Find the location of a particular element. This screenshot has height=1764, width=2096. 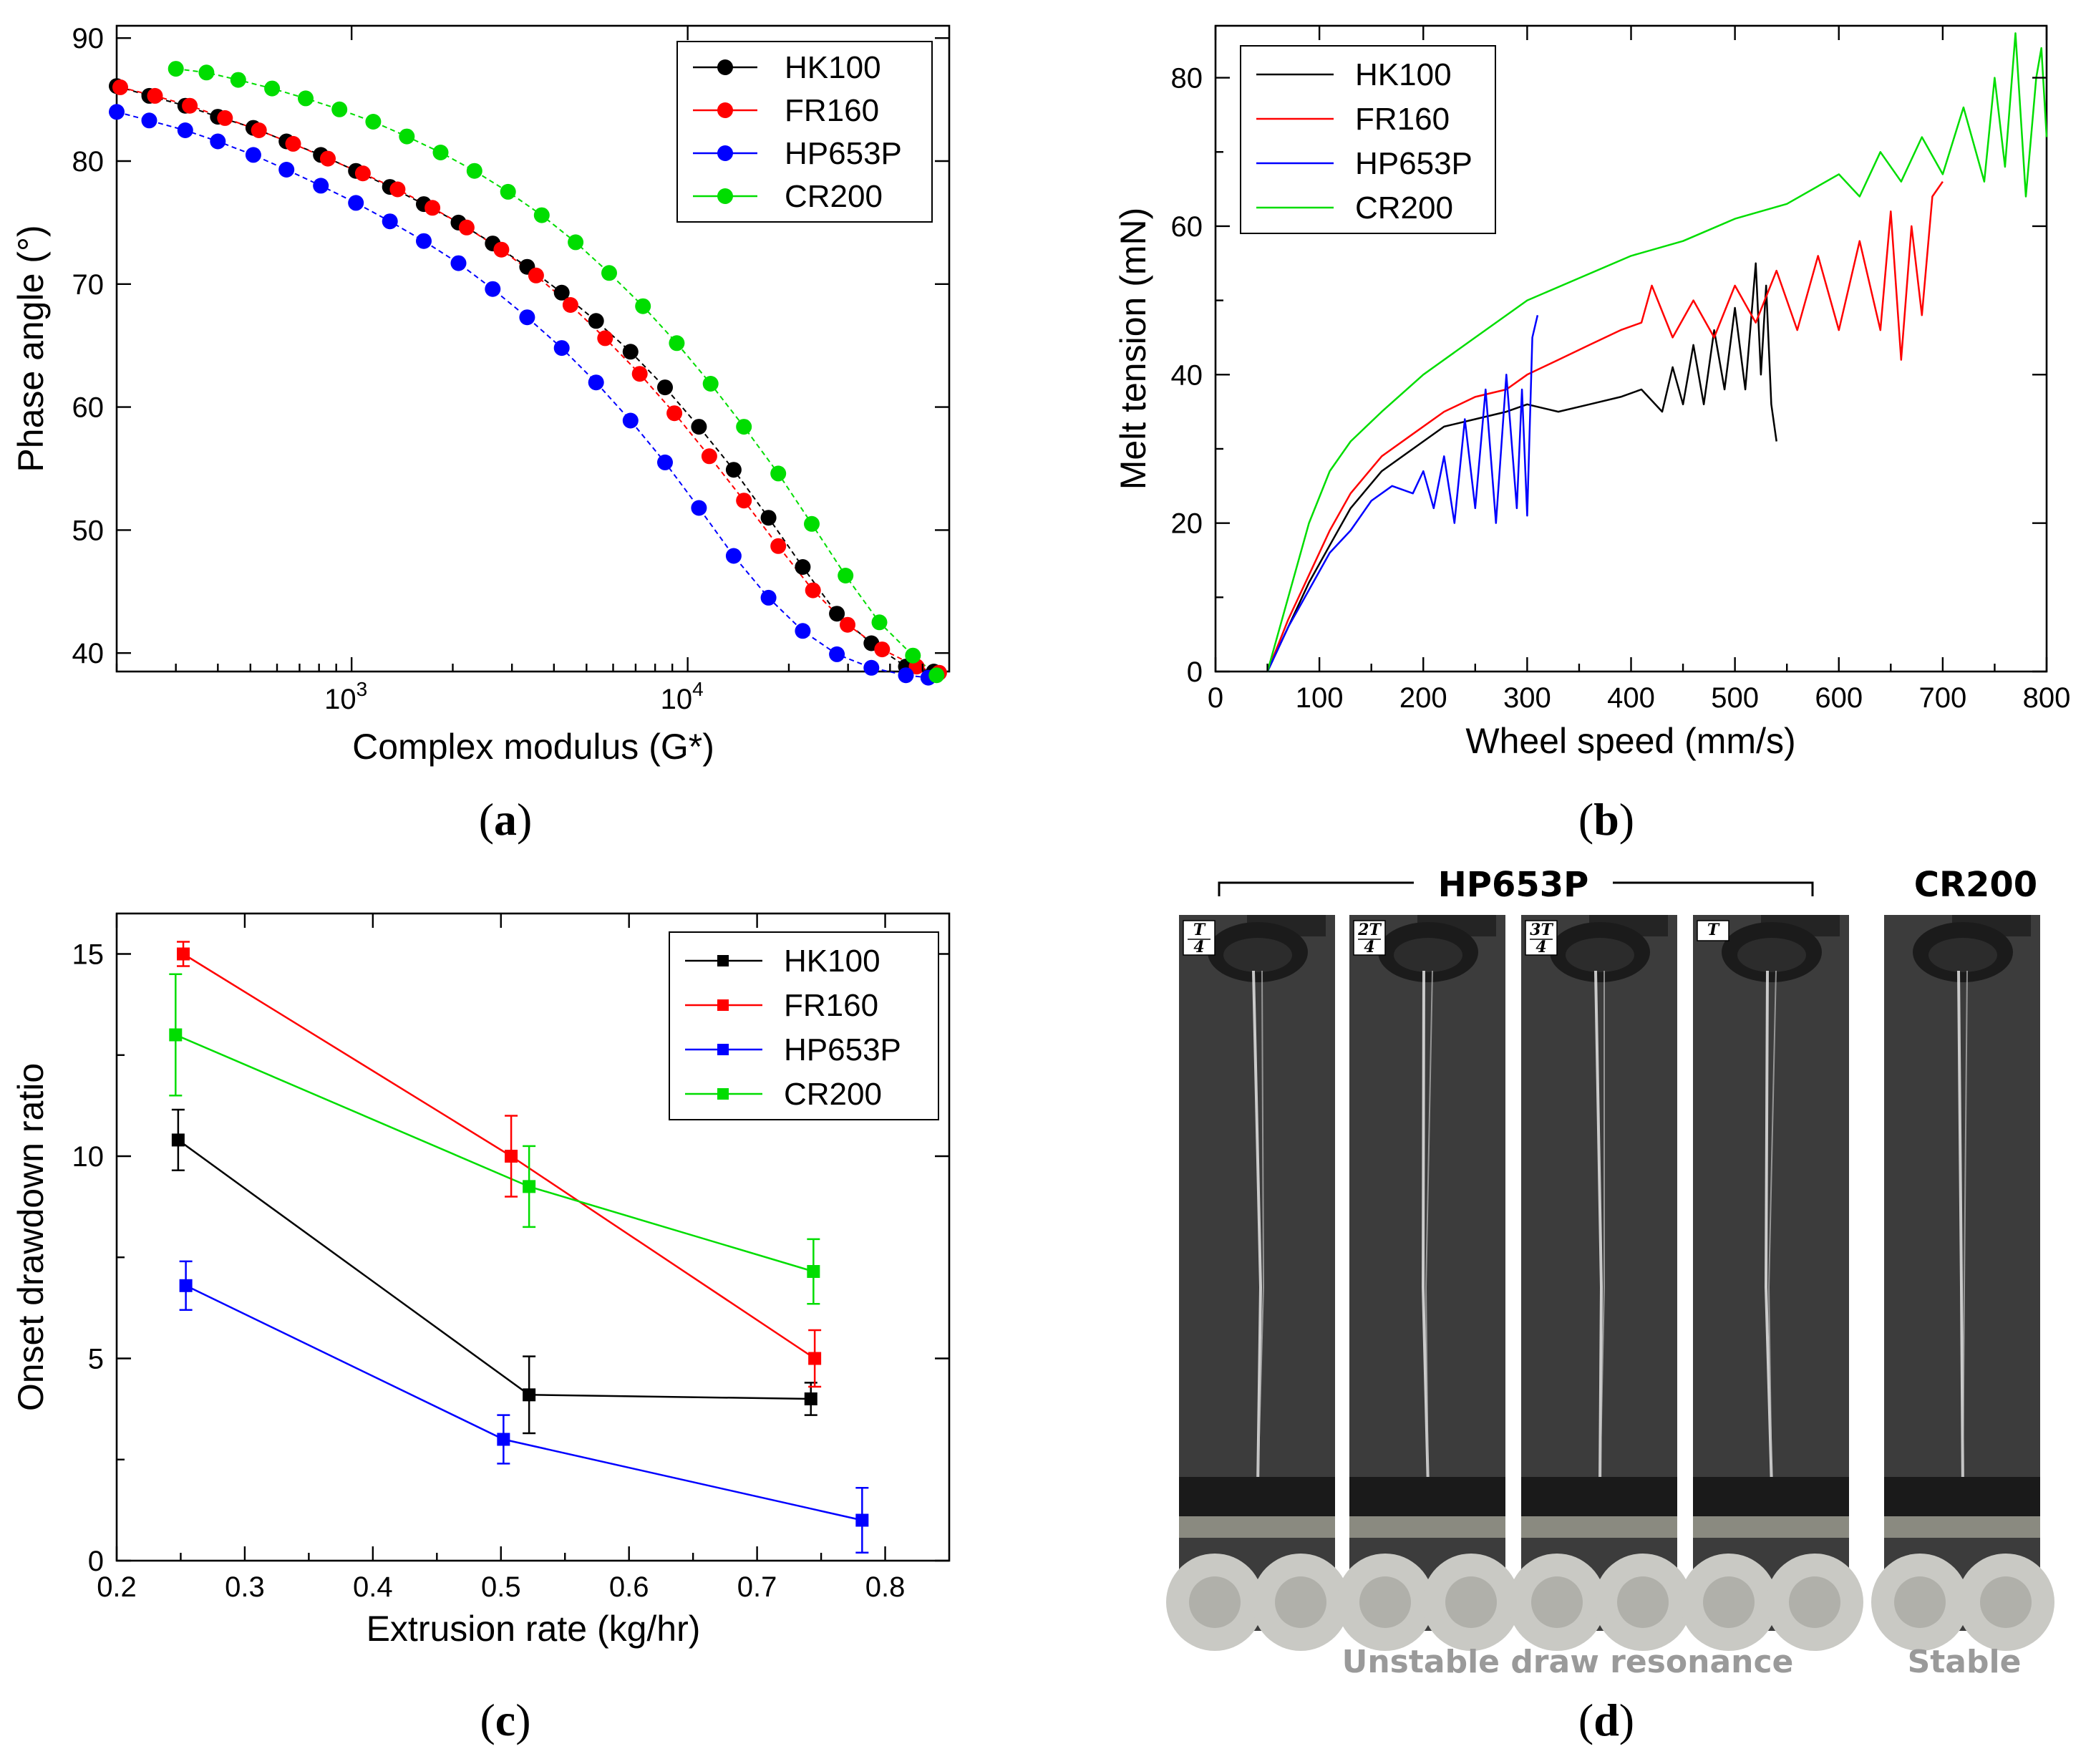

photo-frame: 3T4 is located at coordinates (1600, 1283).